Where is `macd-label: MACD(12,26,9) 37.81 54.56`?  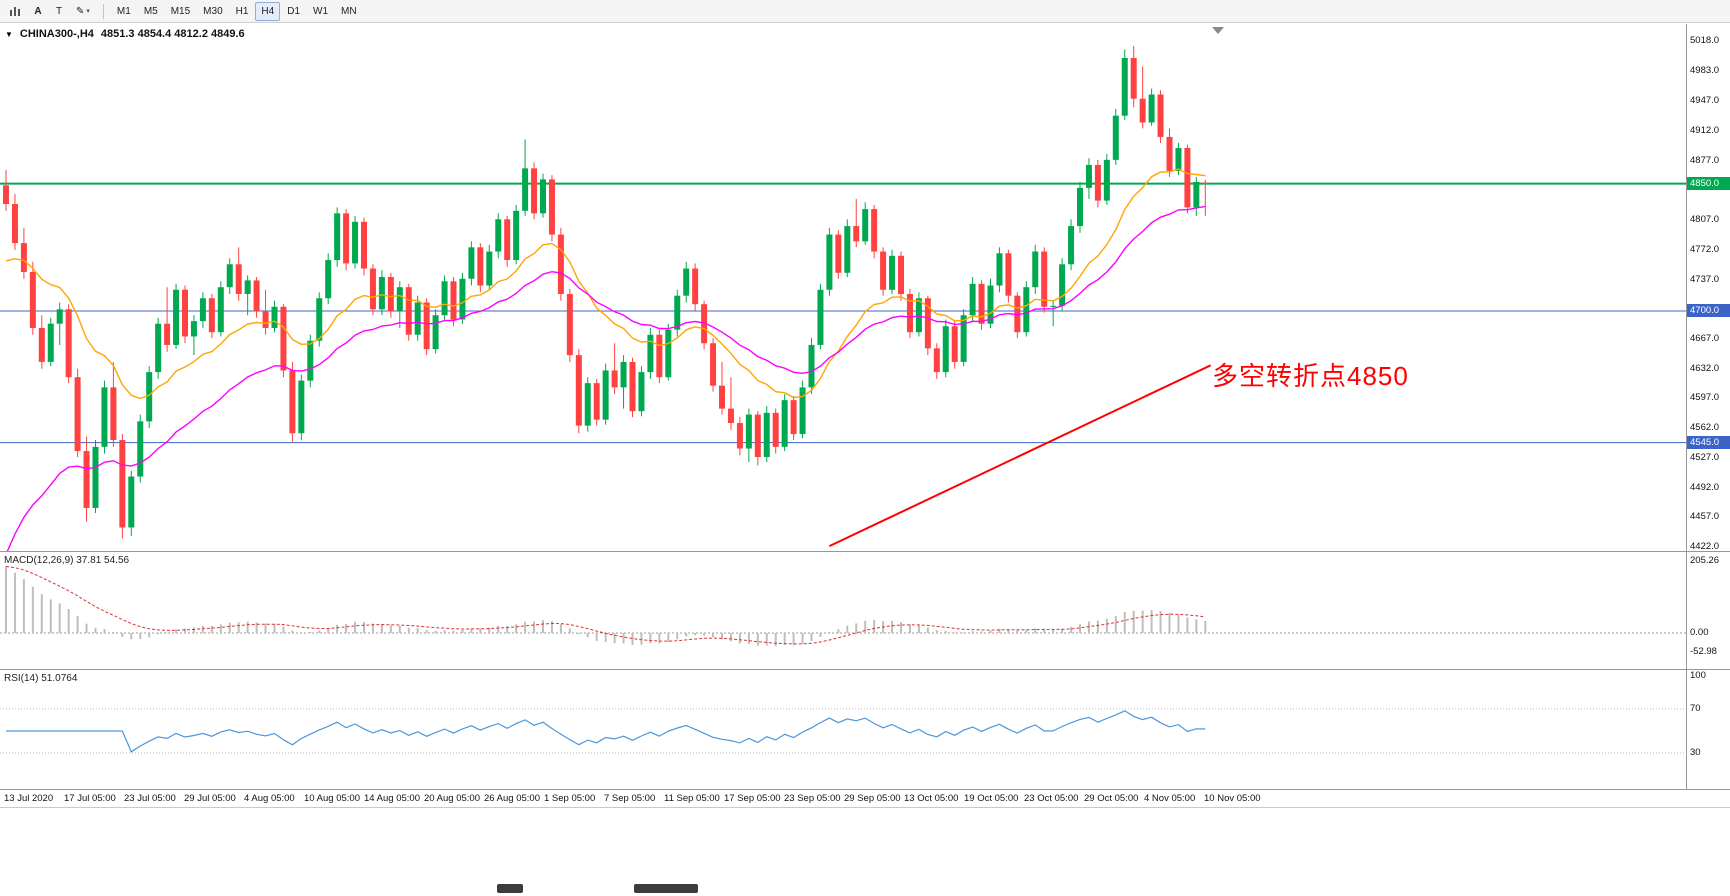 macd-label: MACD(12,26,9) 37.81 54.56 is located at coordinates (66, 560).